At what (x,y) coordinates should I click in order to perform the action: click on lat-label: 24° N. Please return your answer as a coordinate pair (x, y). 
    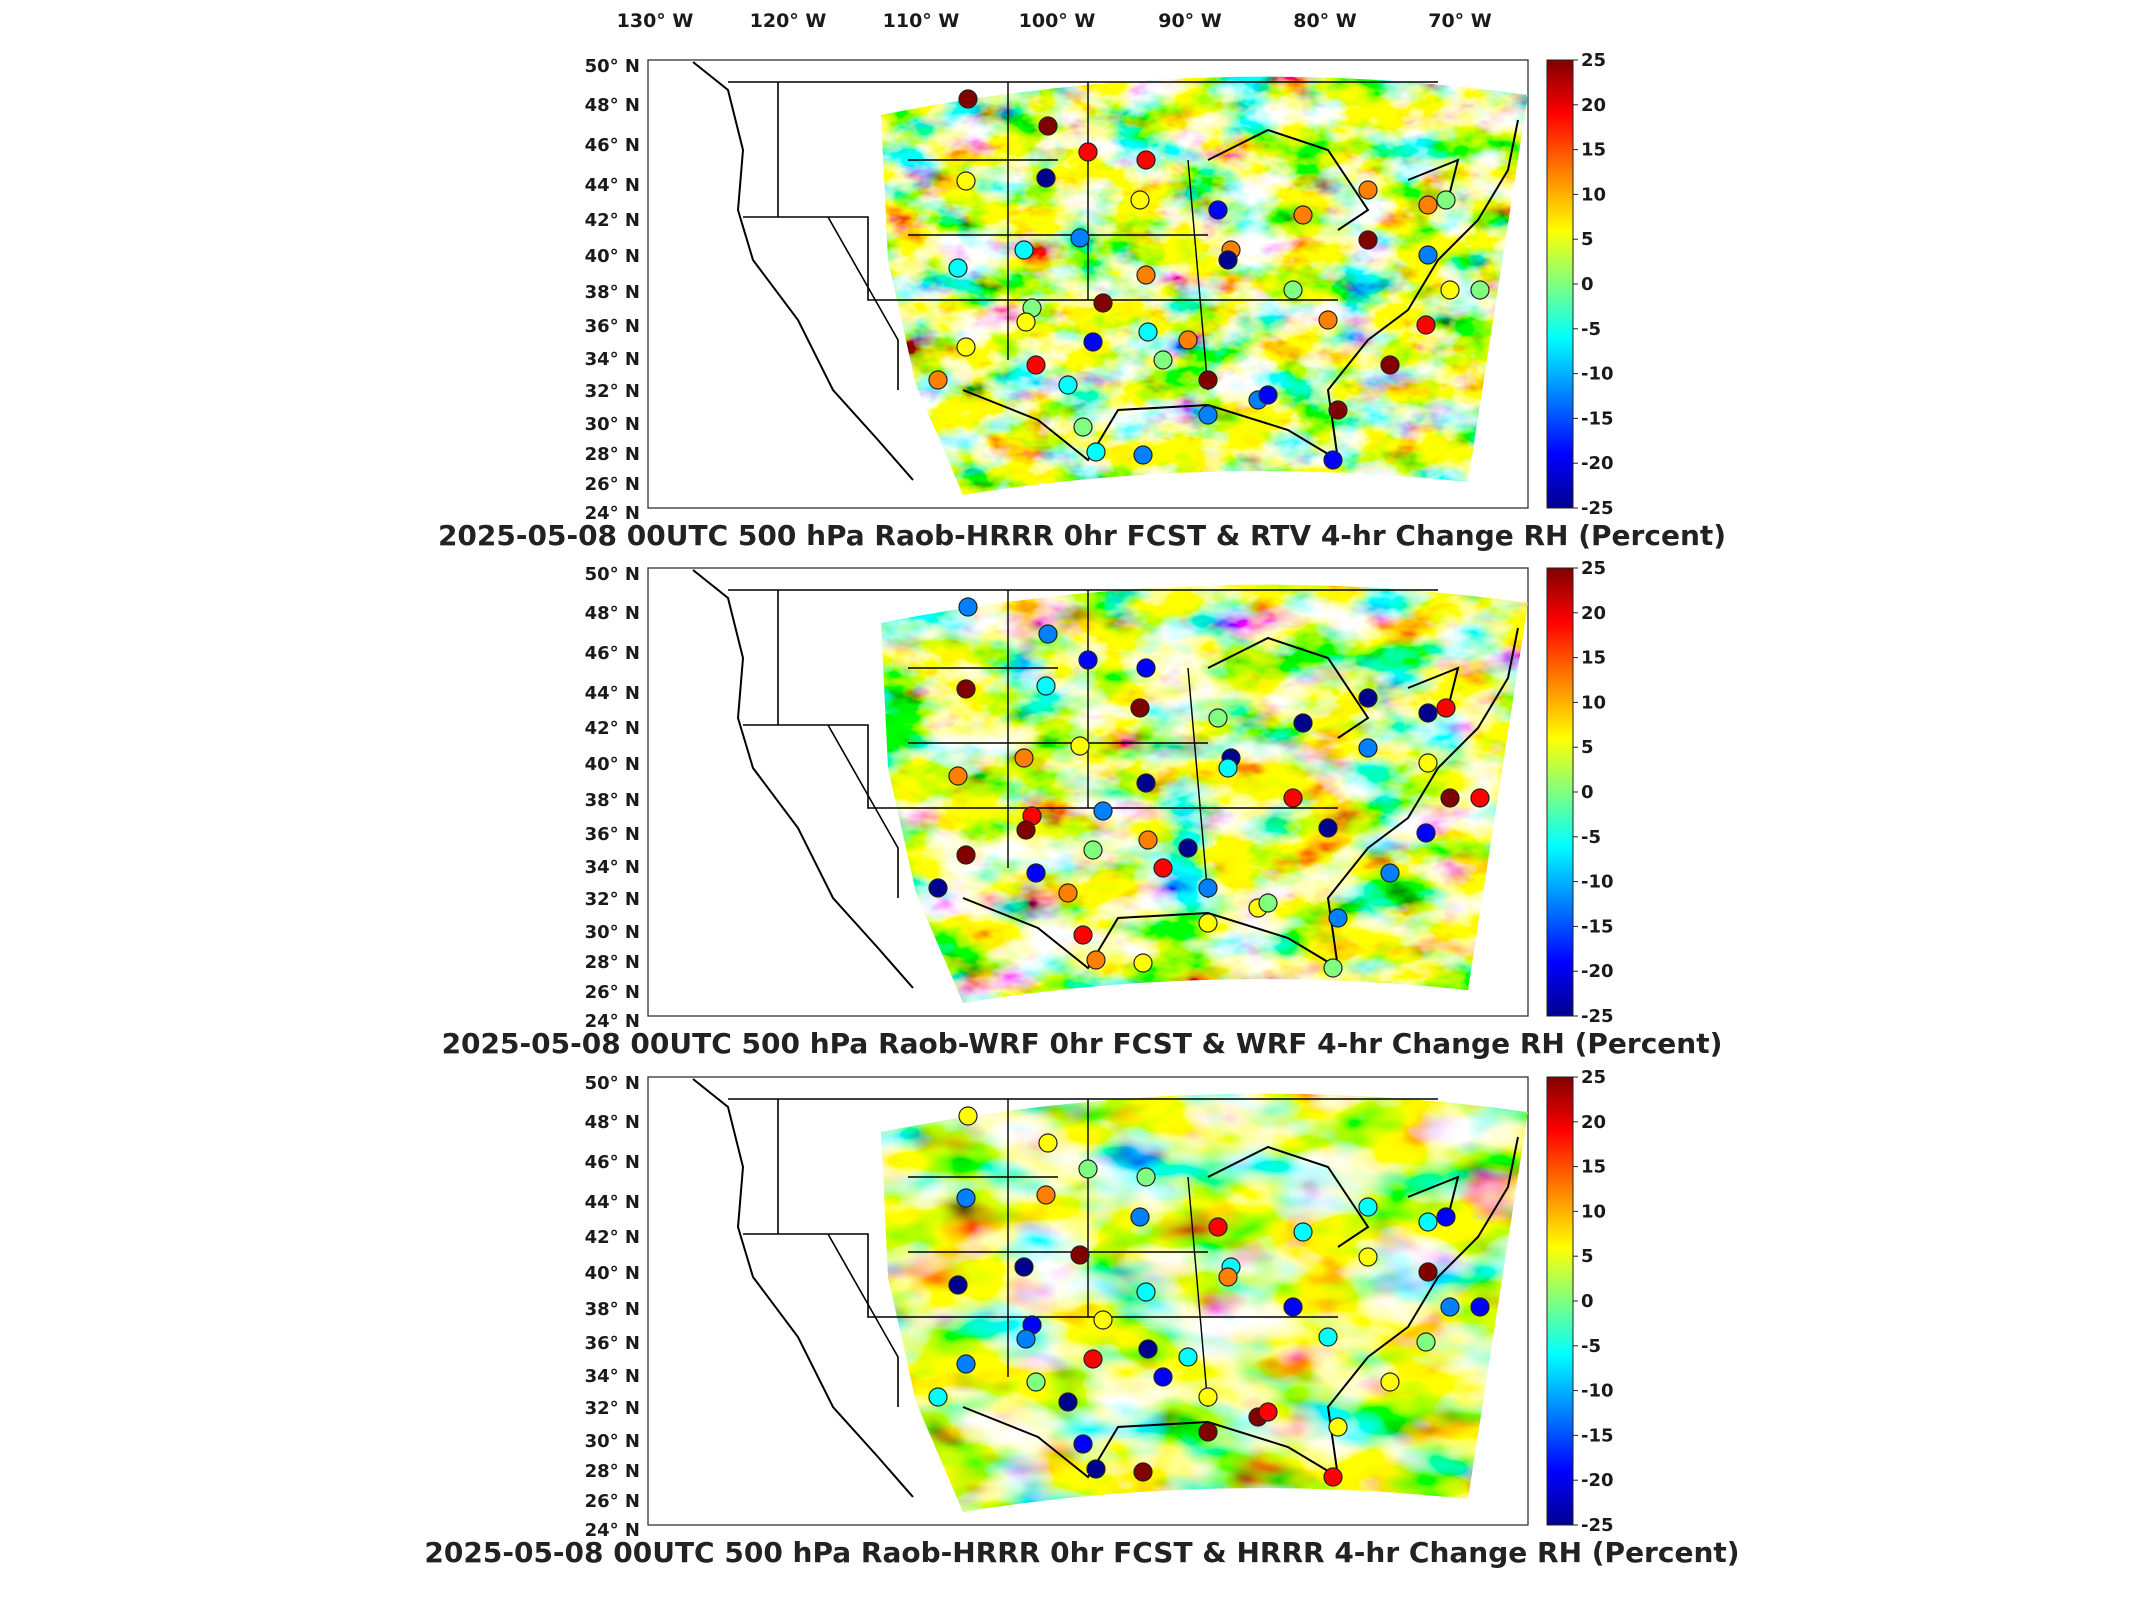
    Looking at the image, I should click on (612, 513).